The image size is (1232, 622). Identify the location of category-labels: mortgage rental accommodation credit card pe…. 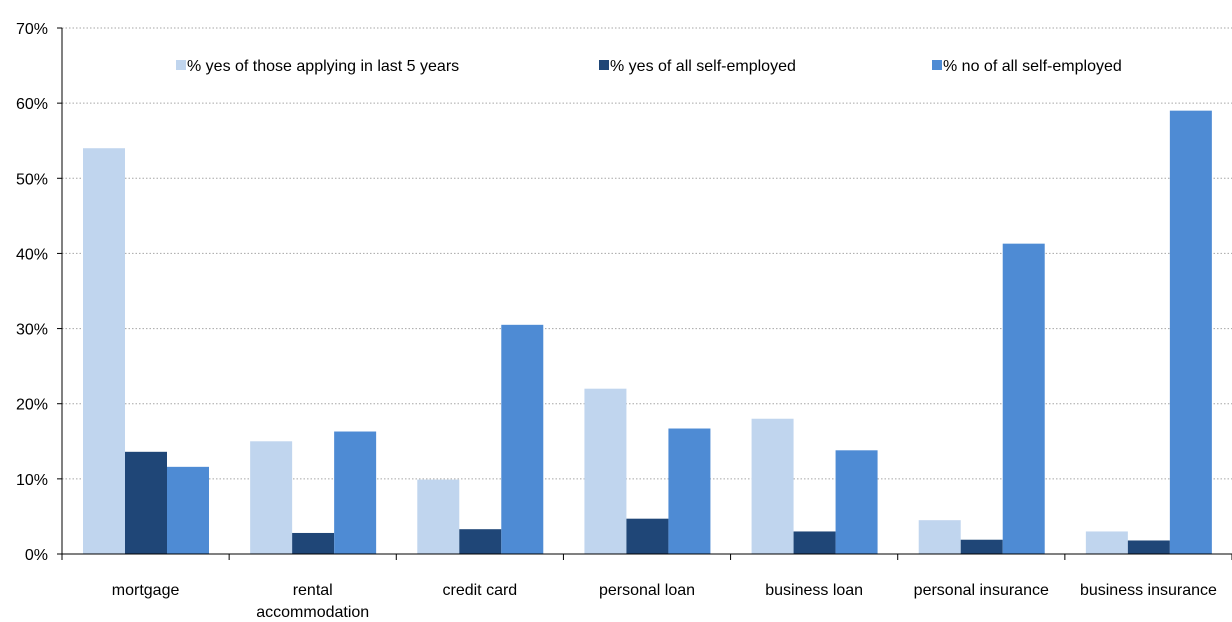
(664, 601).